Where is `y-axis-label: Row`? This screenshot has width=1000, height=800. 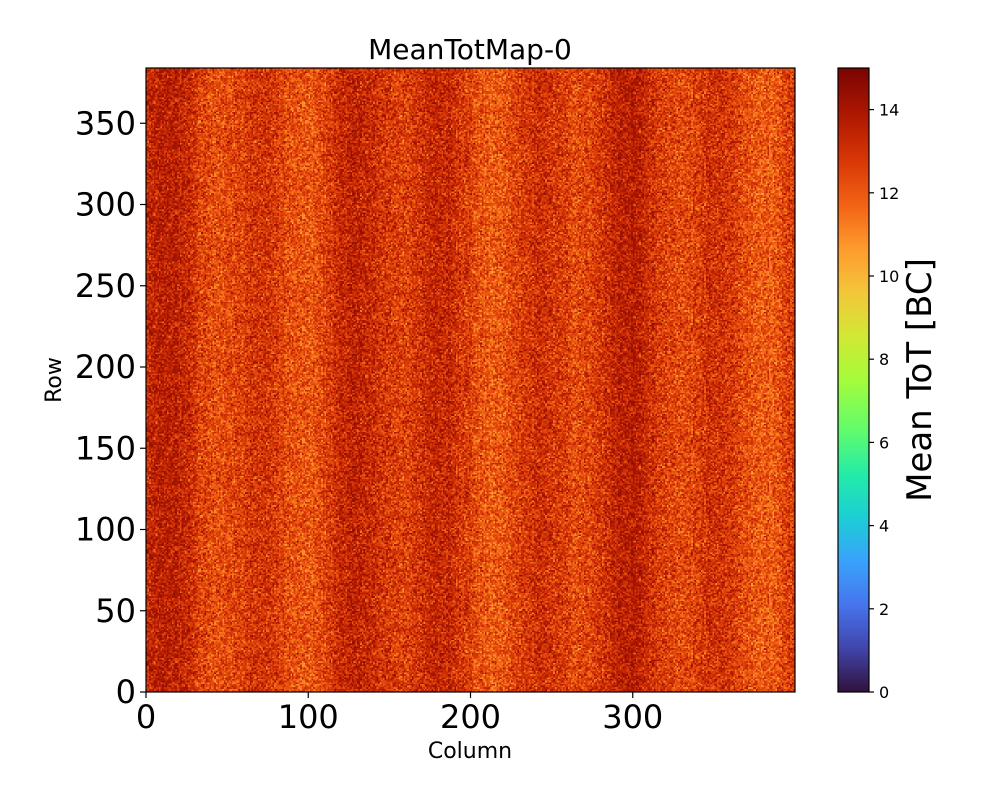
y-axis-label: Row is located at coordinates (54, 380).